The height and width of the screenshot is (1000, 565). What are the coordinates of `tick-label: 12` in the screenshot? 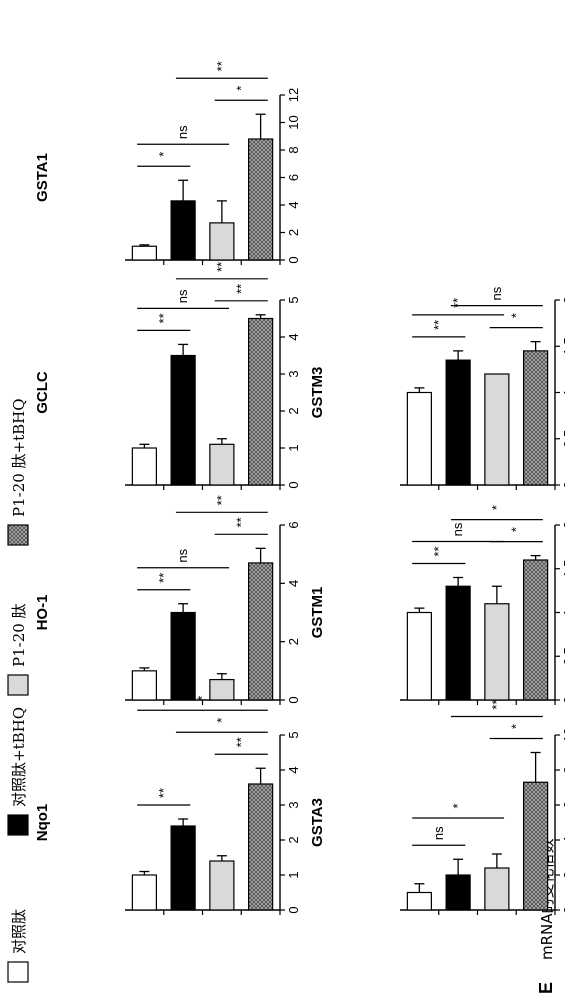 It's located at (293, 95).